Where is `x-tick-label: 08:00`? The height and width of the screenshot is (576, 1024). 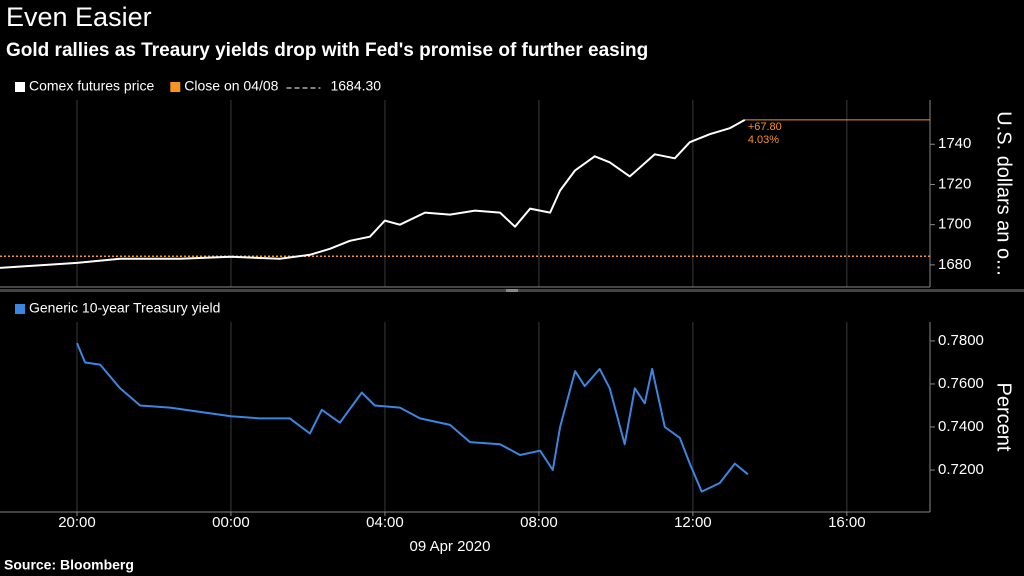 x-tick-label: 08:00 is located at coordinates (539, 522).